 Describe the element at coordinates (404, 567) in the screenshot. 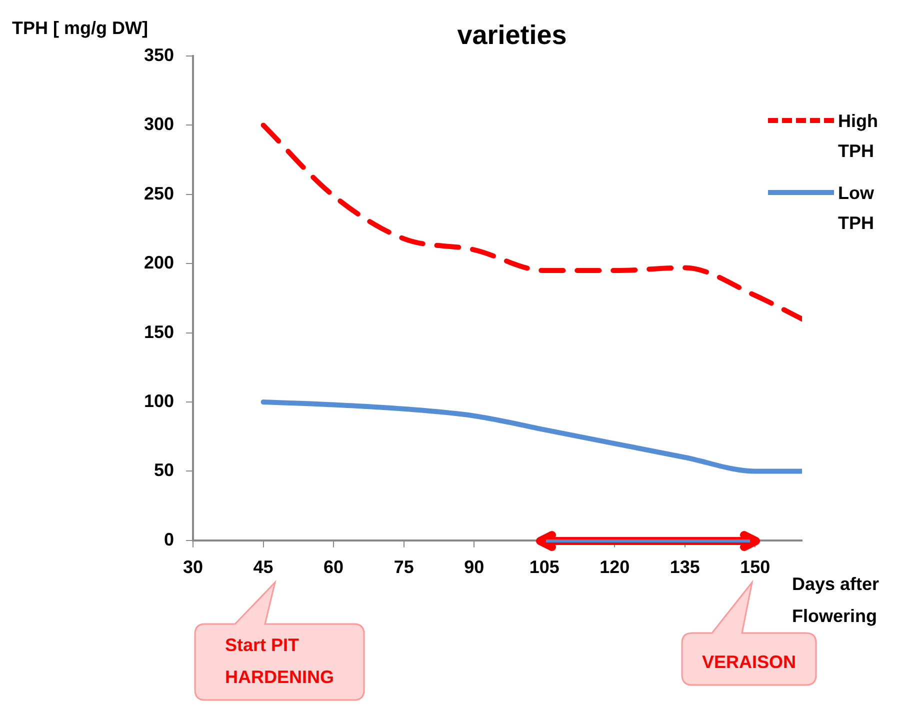

I see `x-tick-label: 75` at that location.